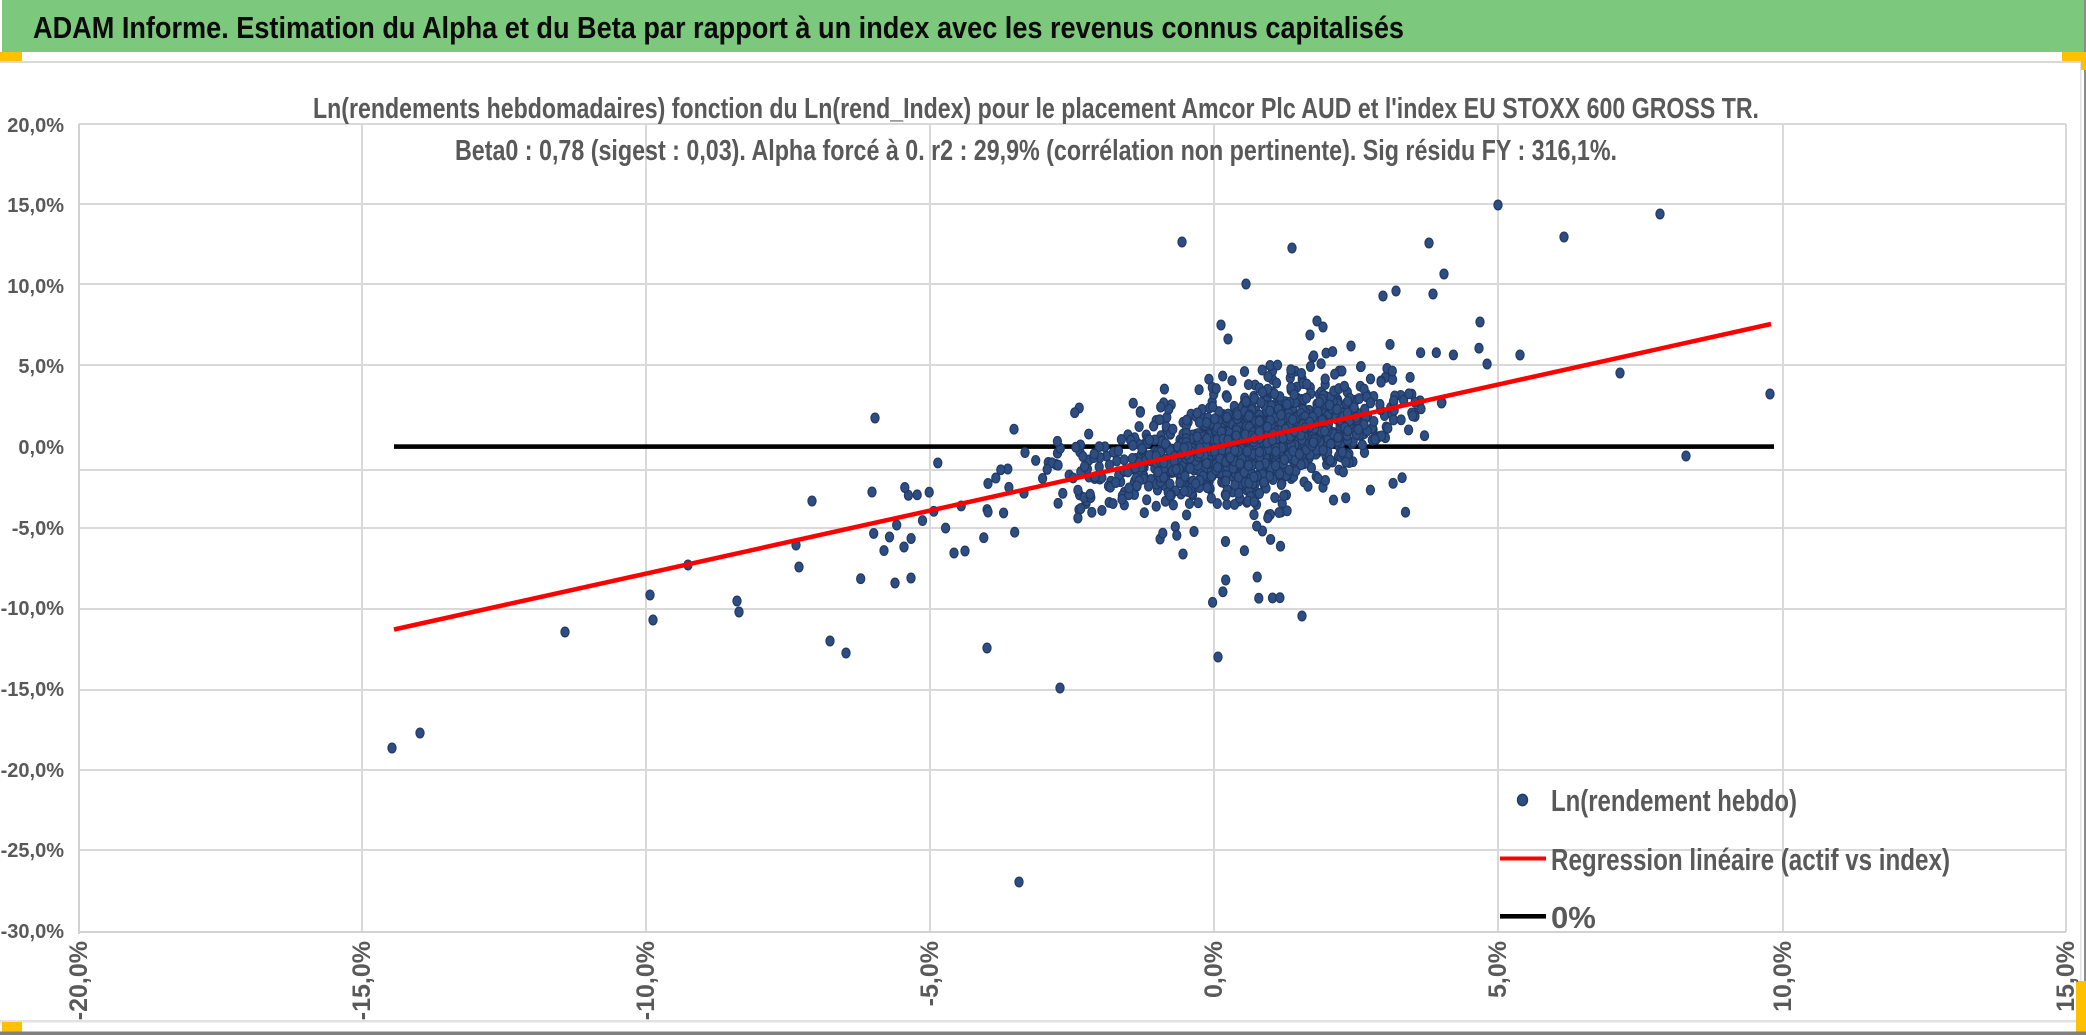 This screenshot has width=2086, height=1035. I want to click on svg-text: 0%, so click(1573, 917).